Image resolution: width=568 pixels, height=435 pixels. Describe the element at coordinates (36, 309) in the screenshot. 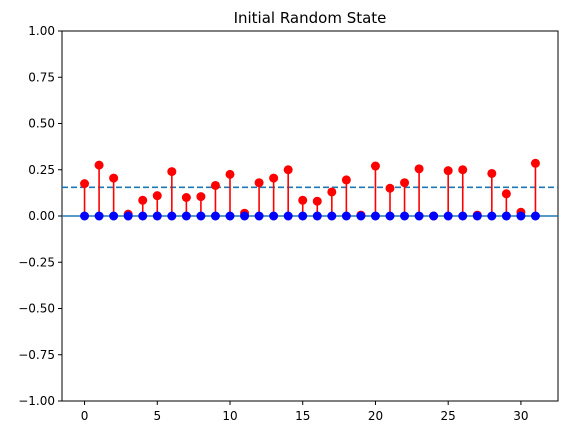

I see `y-tick-label: −0.50` at that location.